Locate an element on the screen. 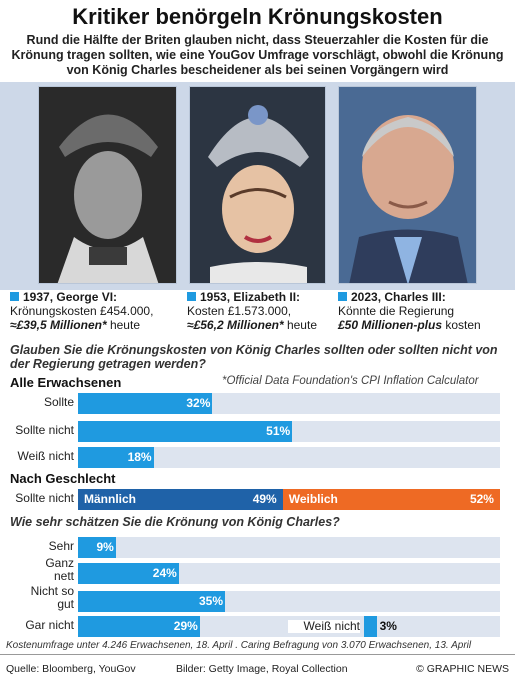 Image resolution: width=515 pixels, height=681 pixels. caption-line1: Kosten £1.573.000, is located at coordinates (239, 311).